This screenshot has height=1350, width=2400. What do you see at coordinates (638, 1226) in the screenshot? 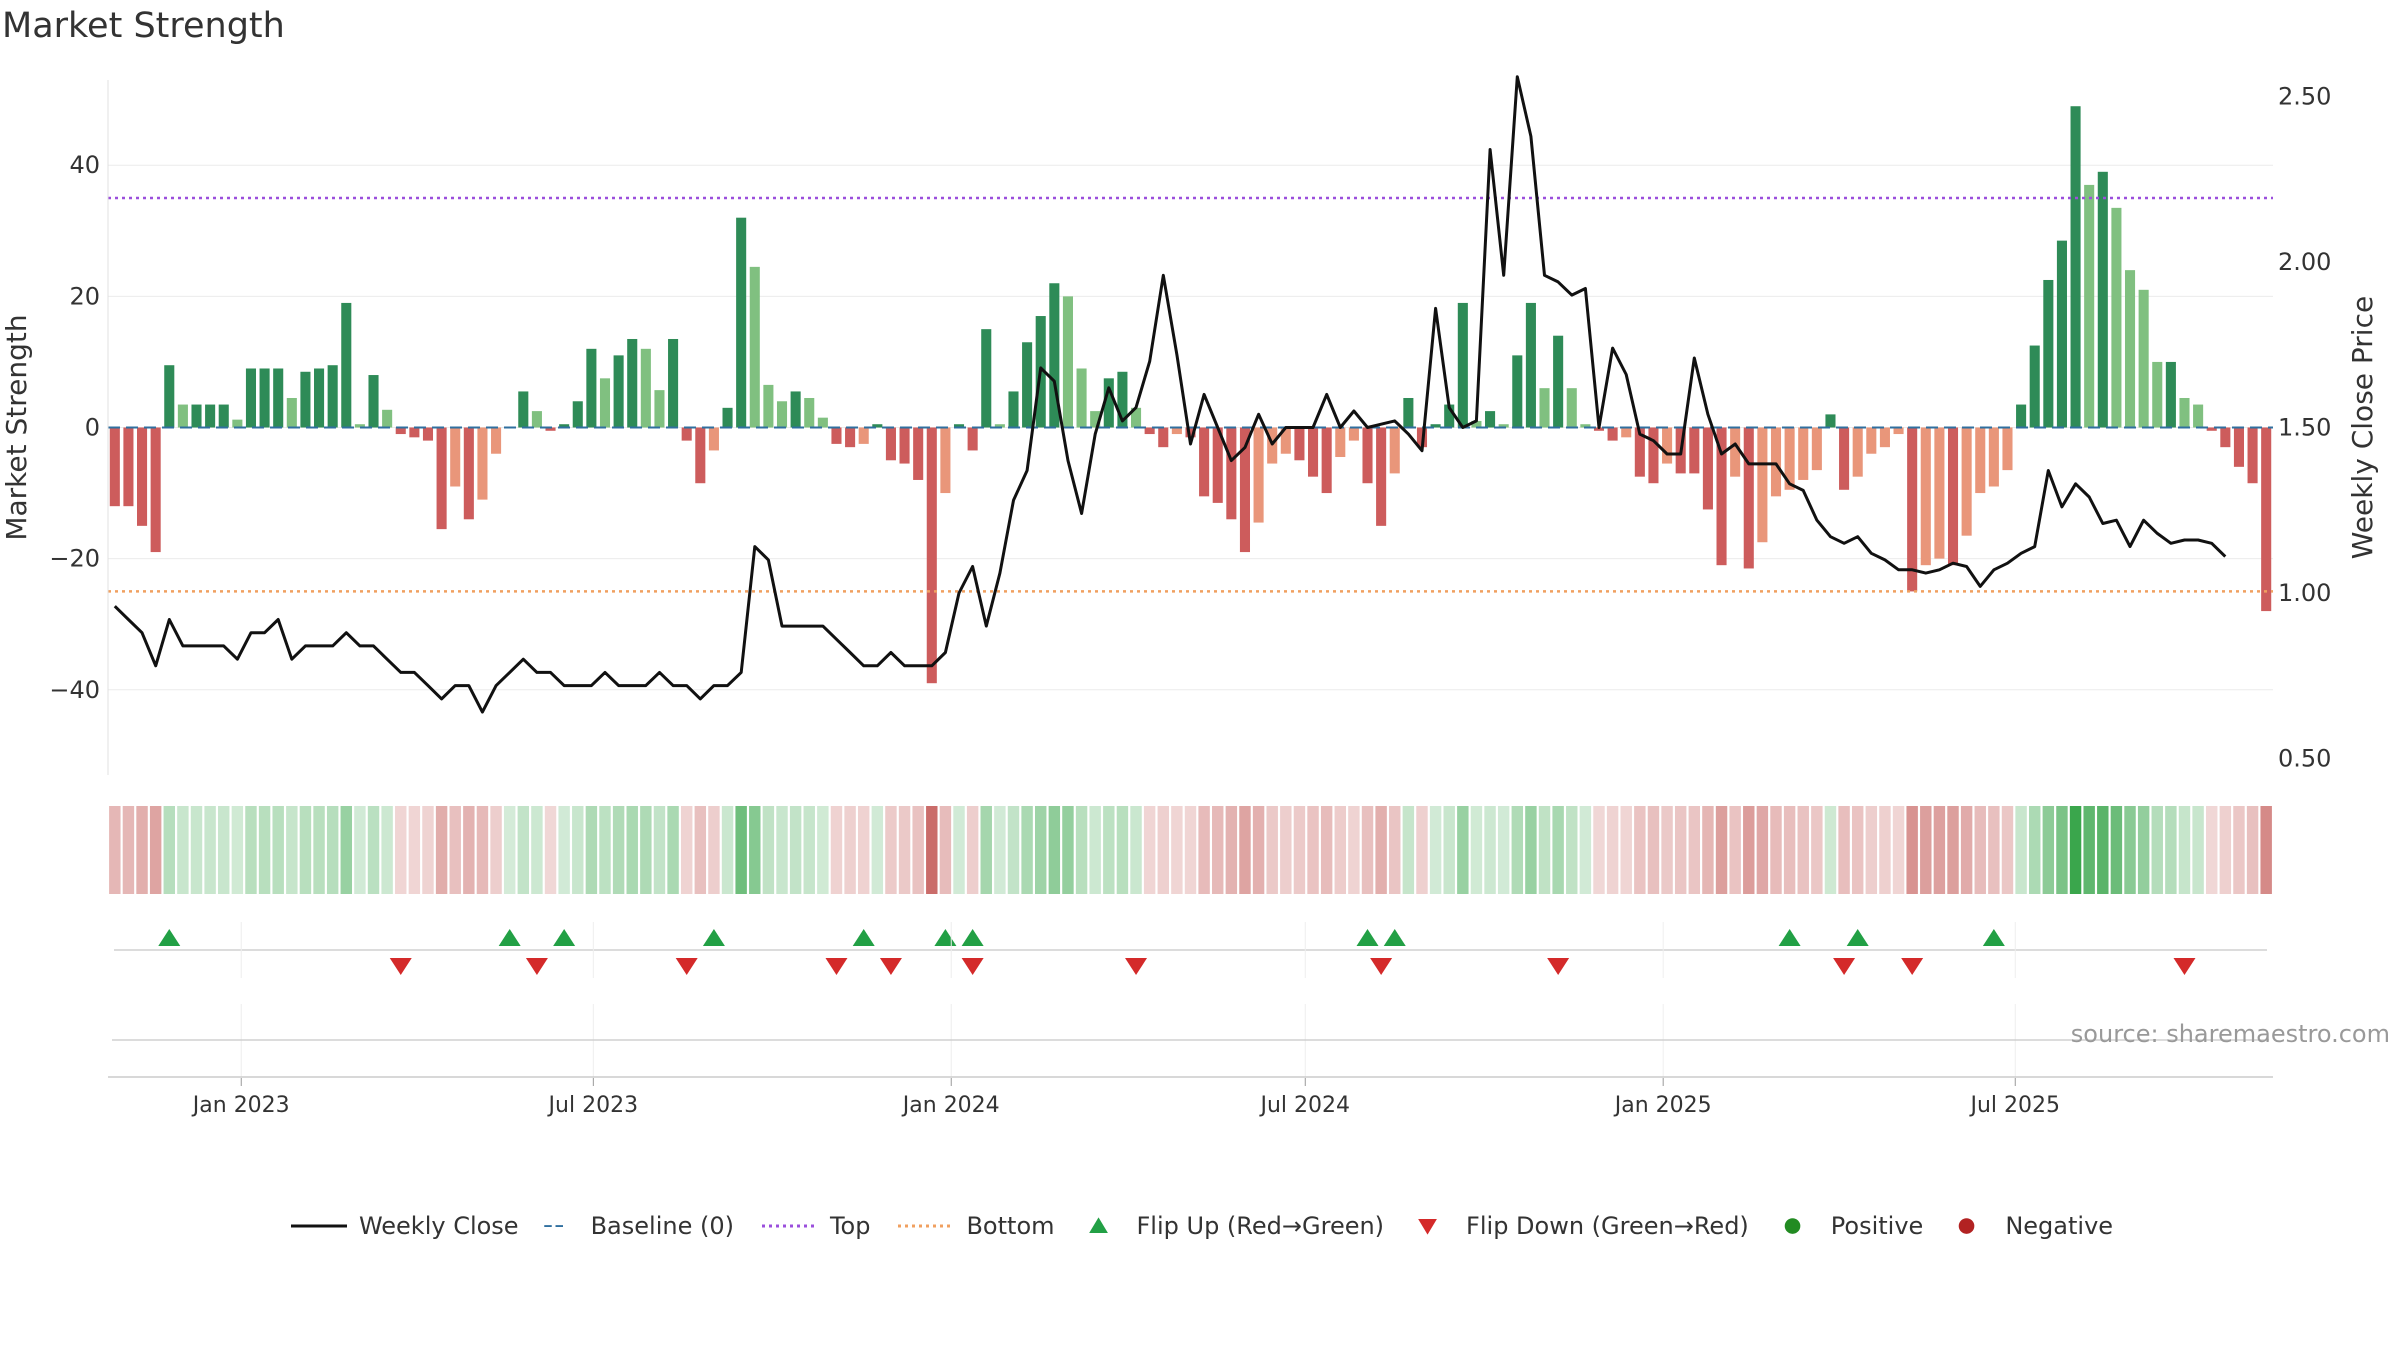
I see `legend-baseline: Baseline (0)` at bounding box center [638, 1226].